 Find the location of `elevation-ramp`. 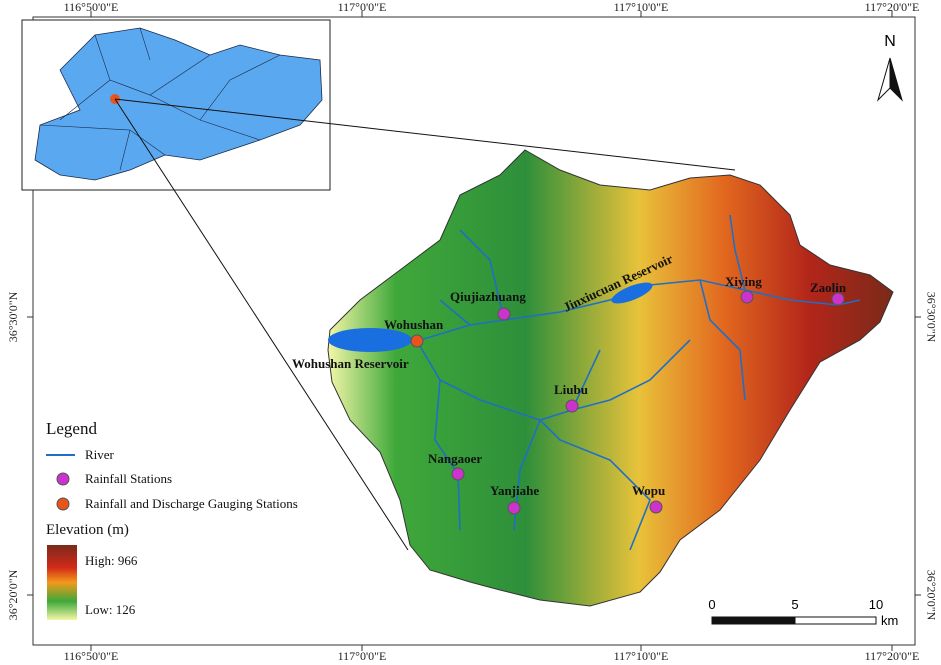

elevation-ramp is located at coordinates (62, 582).